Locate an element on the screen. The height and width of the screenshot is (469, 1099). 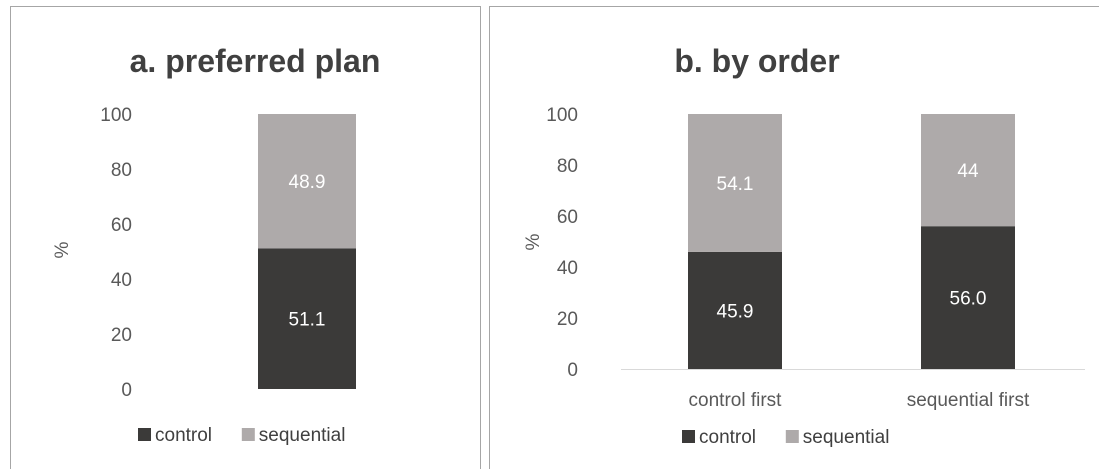
chart-title-b: b. by order is located at coordinates (756, 61).